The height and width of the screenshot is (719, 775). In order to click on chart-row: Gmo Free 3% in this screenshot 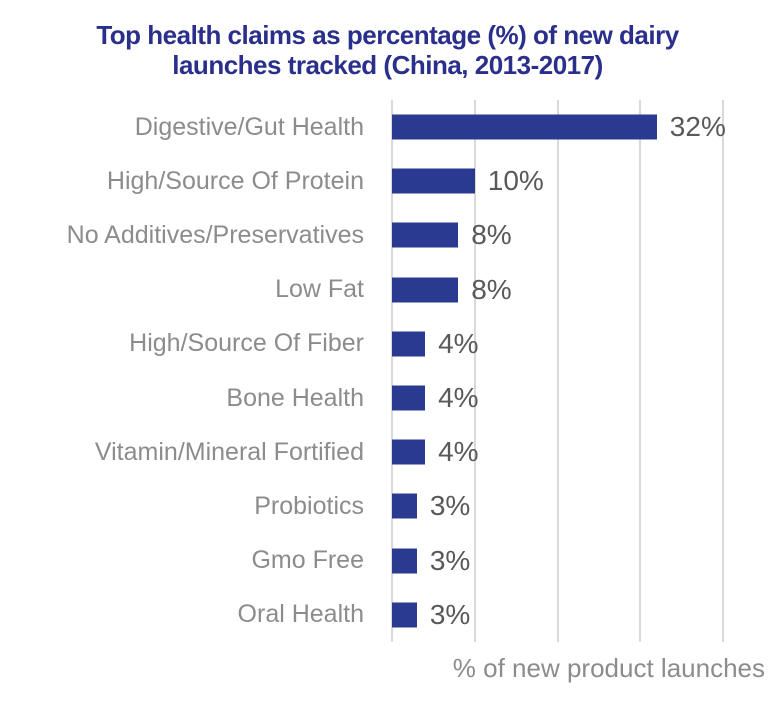, I will do `click(387, 561)`.